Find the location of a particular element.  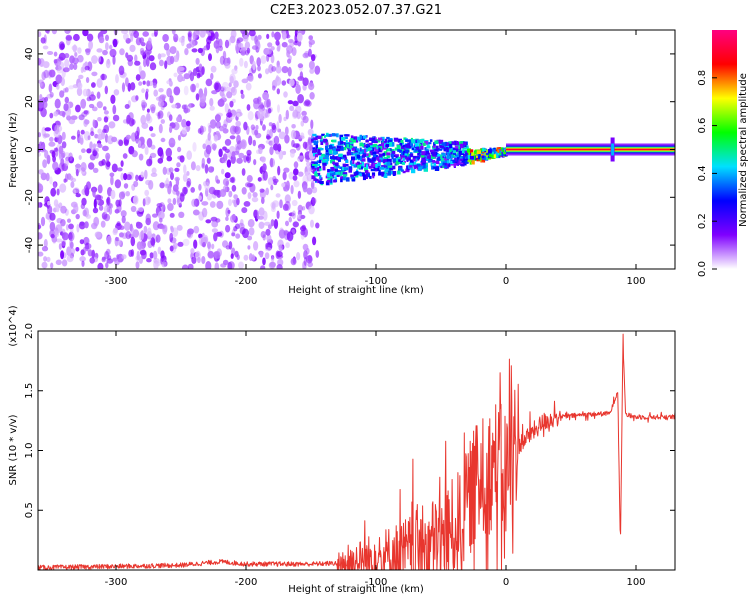

y-tick-label: 1.5 is located at coordinates (29, 391).